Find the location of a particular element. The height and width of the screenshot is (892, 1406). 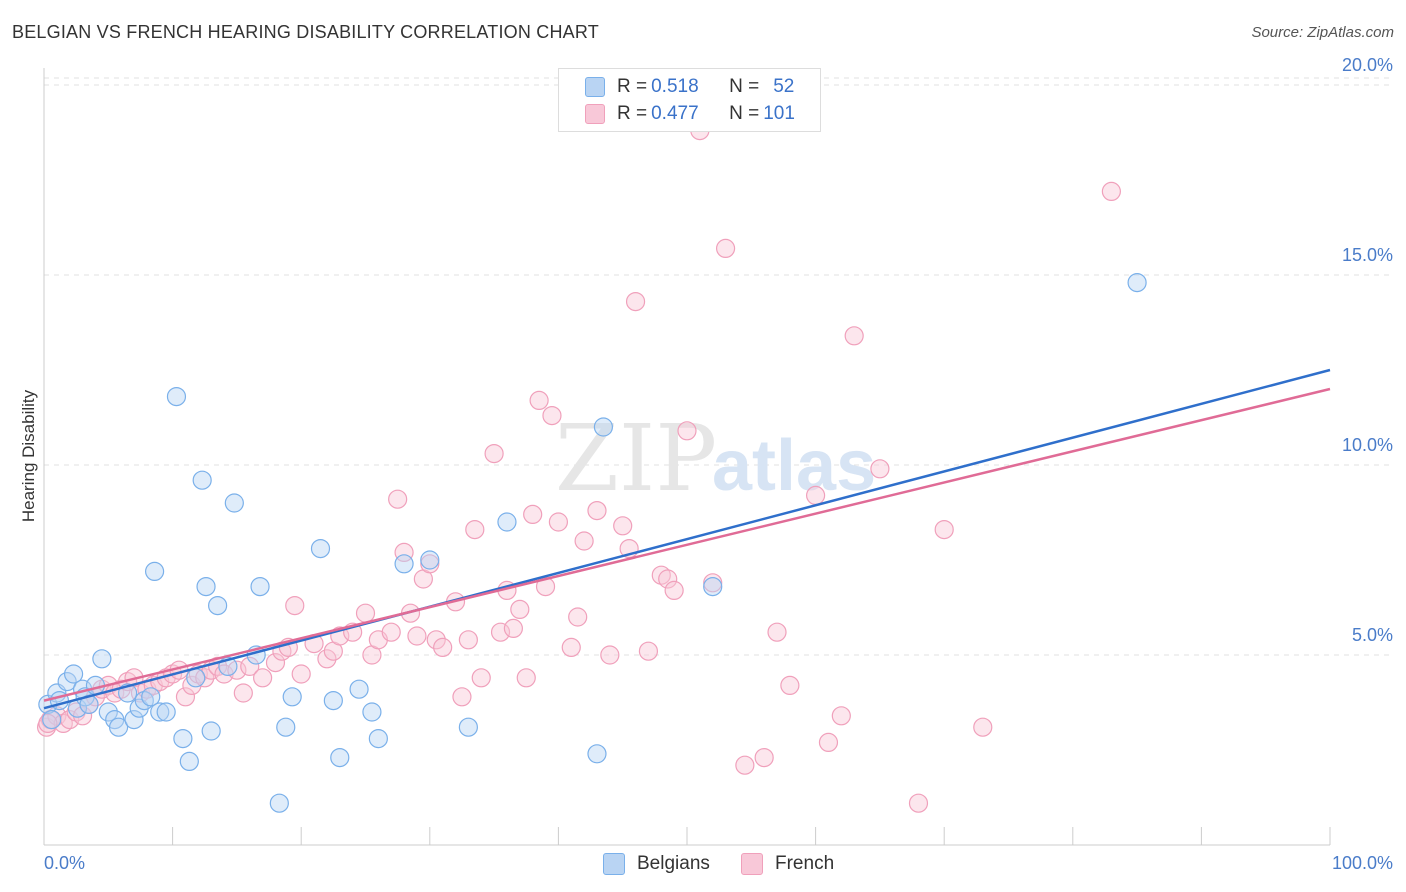

legend-n-value: 101 is located at coordinates (779, 113).